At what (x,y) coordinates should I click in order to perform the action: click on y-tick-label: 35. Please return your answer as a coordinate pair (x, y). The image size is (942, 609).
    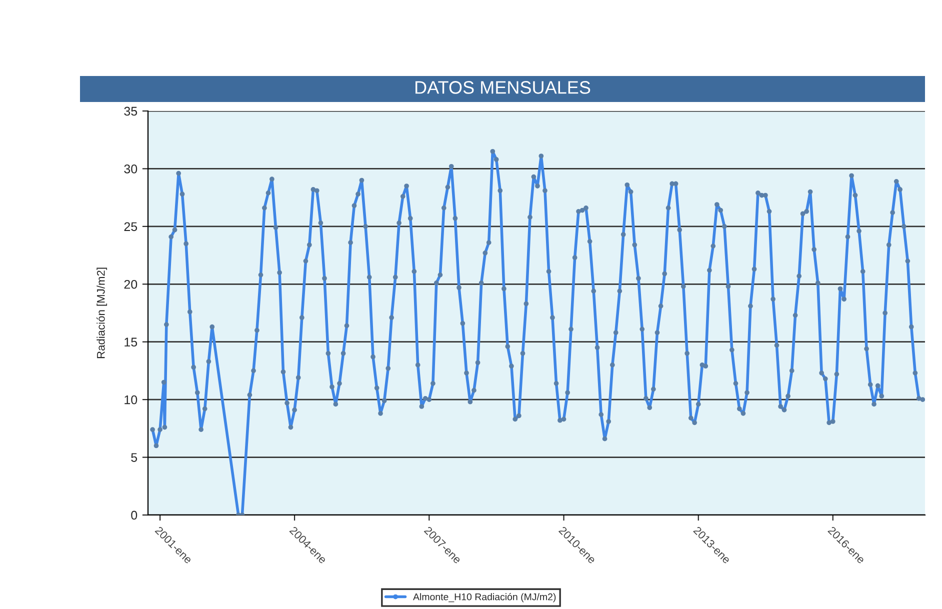
    Looking at the image, I should click on (131, 111).